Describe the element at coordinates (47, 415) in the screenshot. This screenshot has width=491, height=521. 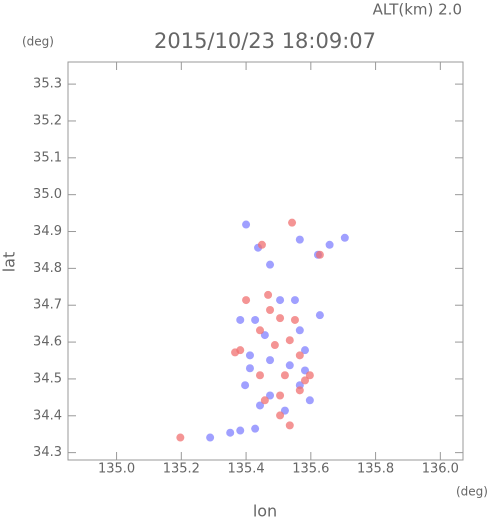
I see `y-tick-label: 34.4` at that location.